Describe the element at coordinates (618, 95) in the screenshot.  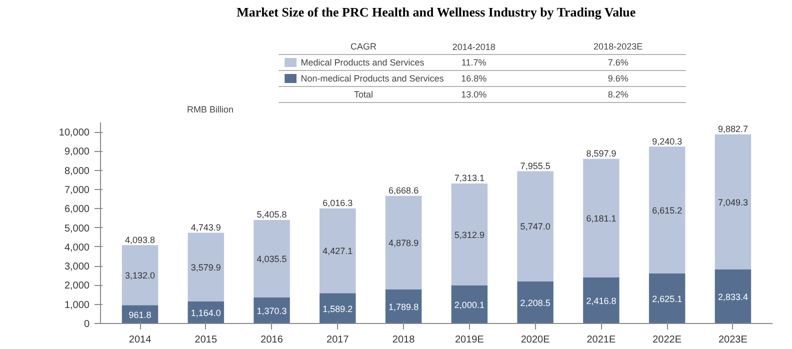
I see `text: 8.2%` at that location.